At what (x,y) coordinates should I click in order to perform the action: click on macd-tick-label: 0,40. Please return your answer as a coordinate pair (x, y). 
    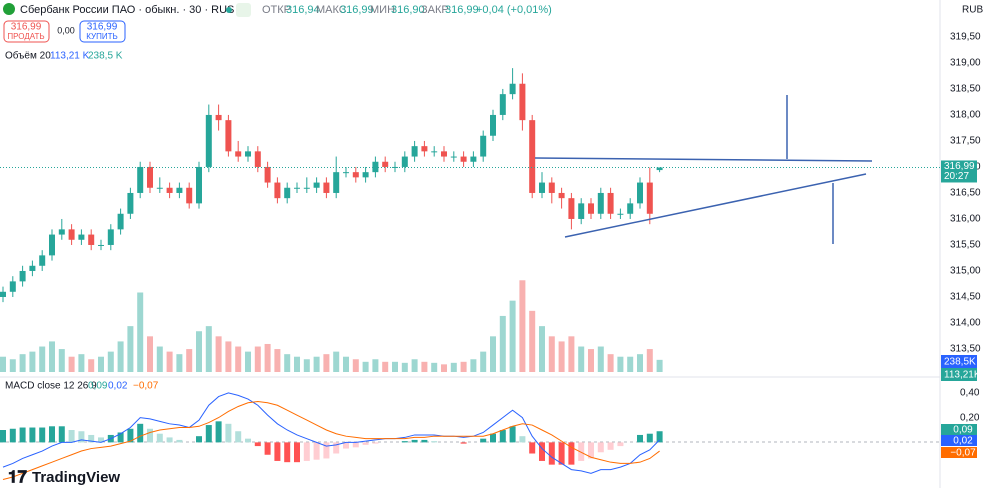
    Looking at the image, I should click on (970, 393).